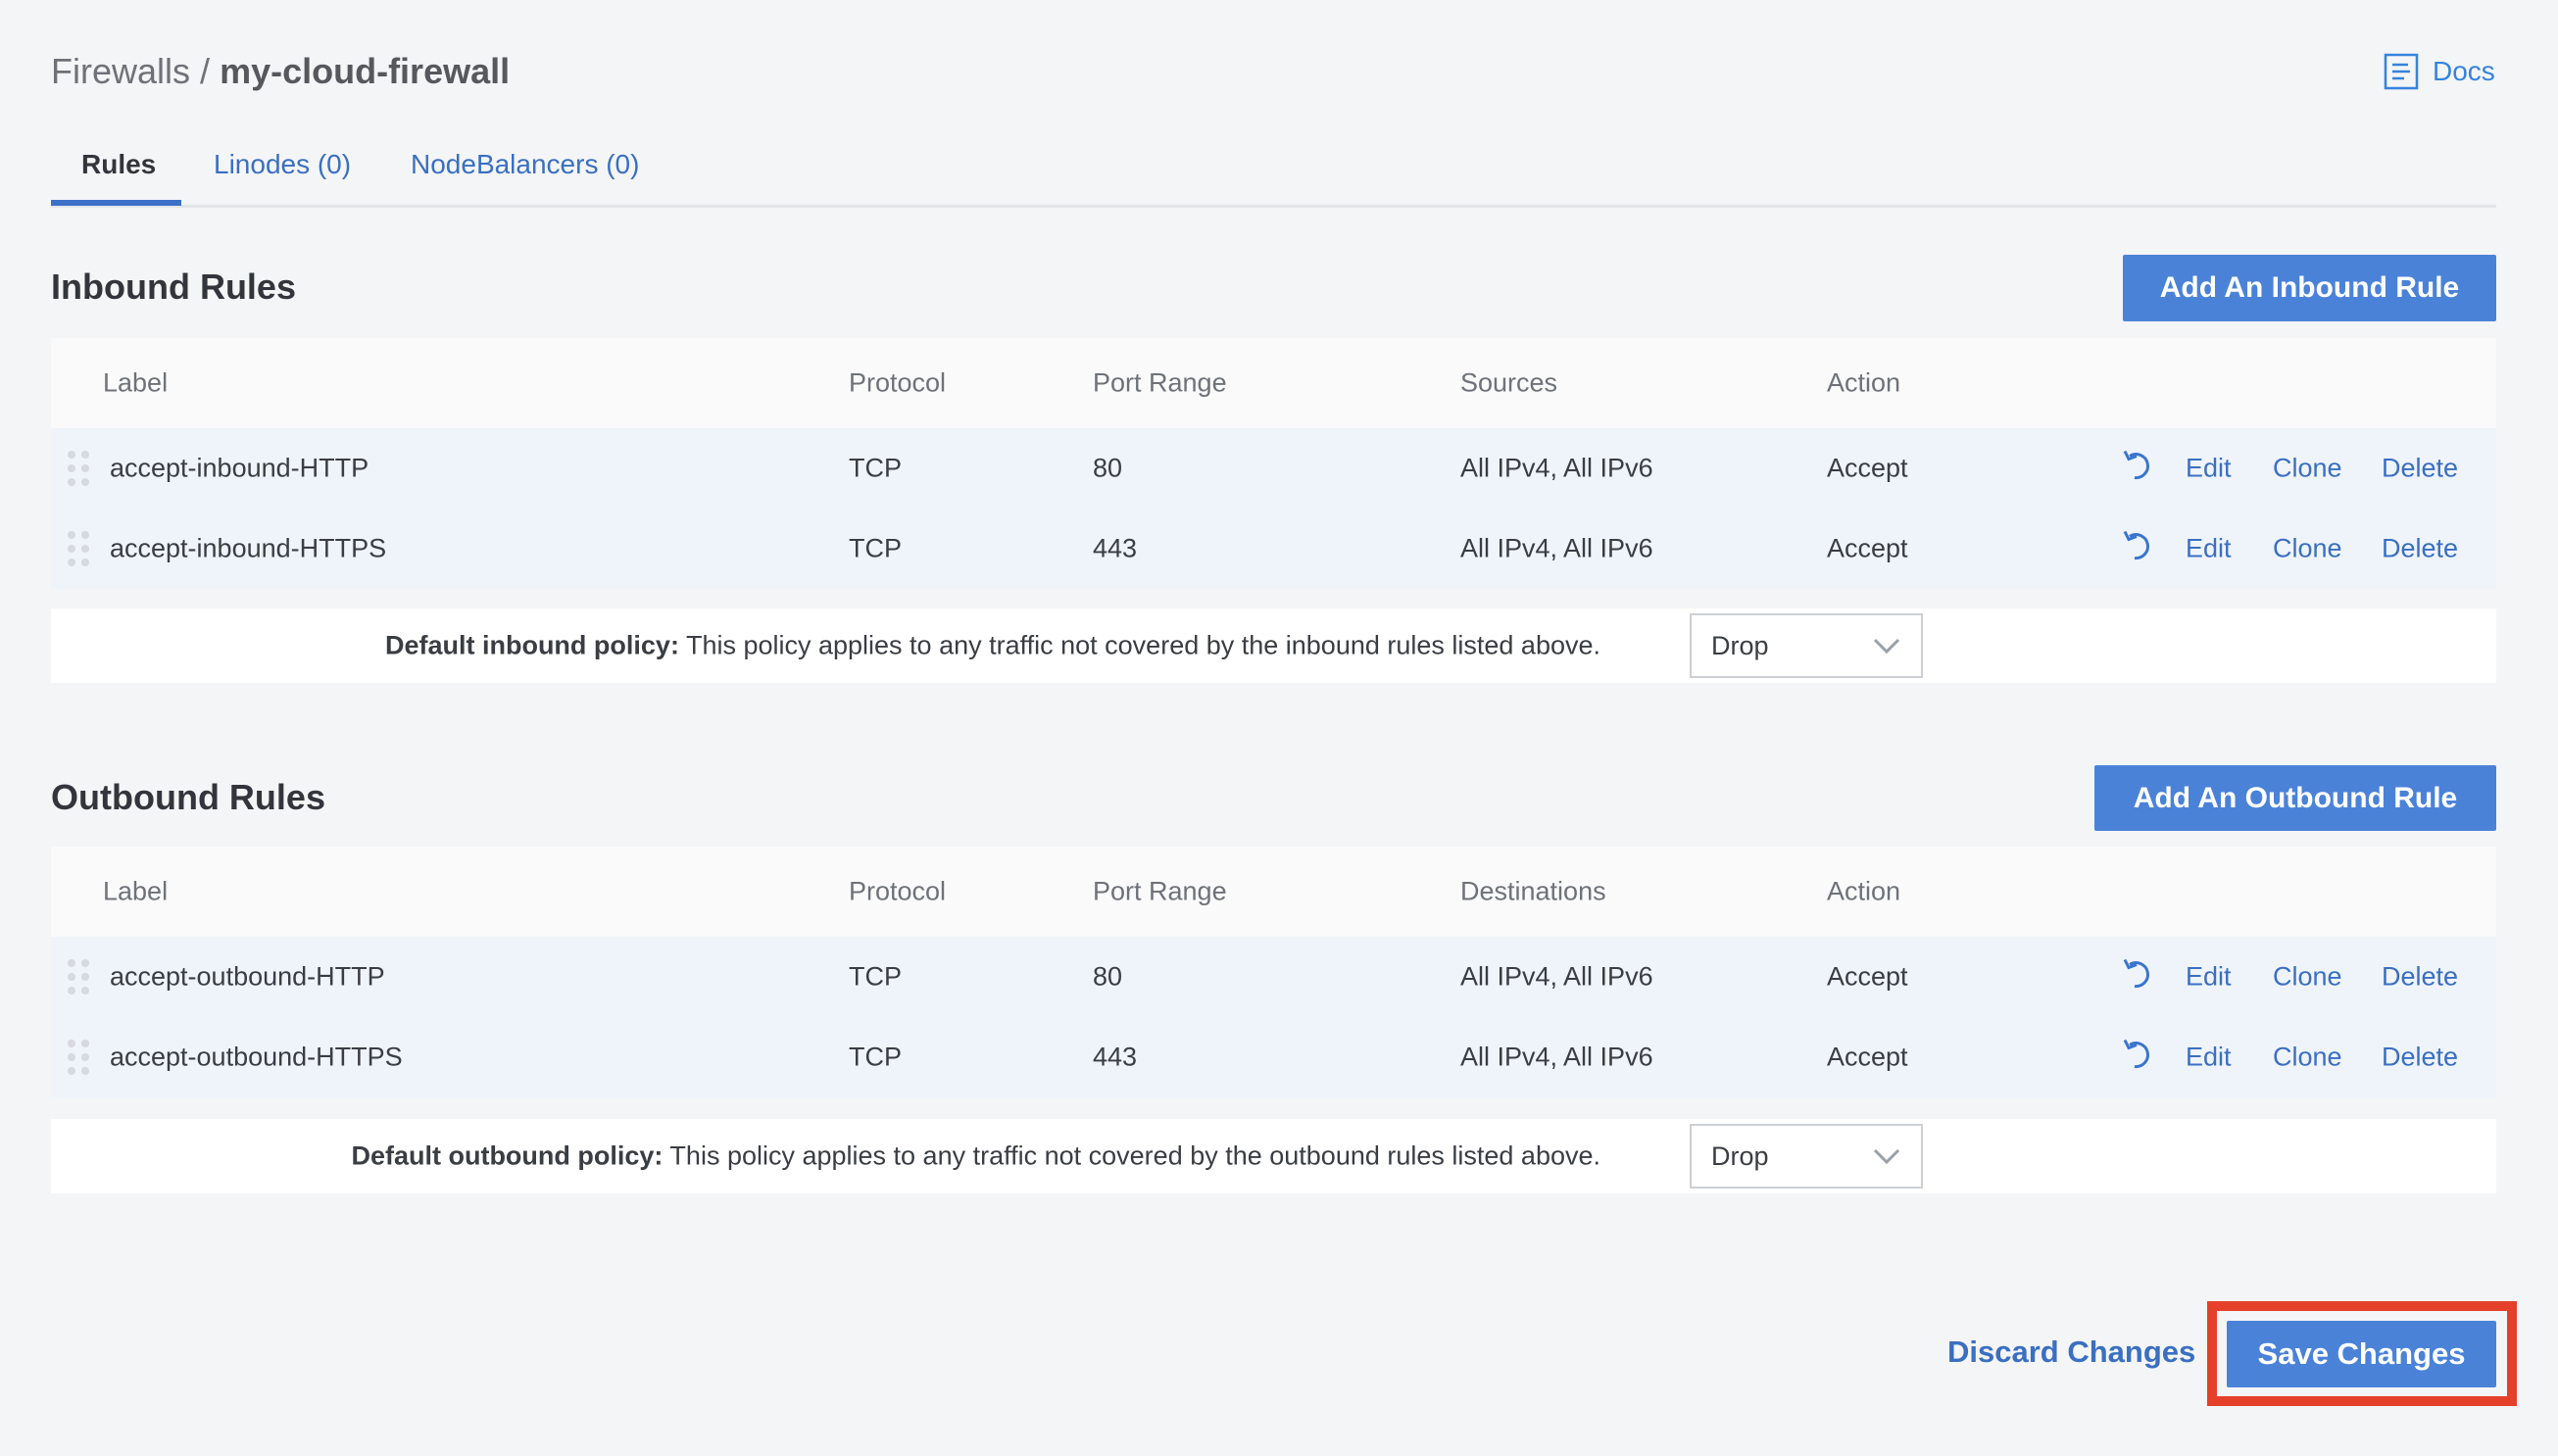 This screenshot has height=1456, width=2558. What do you see at coordinates (365, 71) in the screenshot?
I see `breadcrumb-current: my-cloud-firewall` at bounding box center [365, 71].